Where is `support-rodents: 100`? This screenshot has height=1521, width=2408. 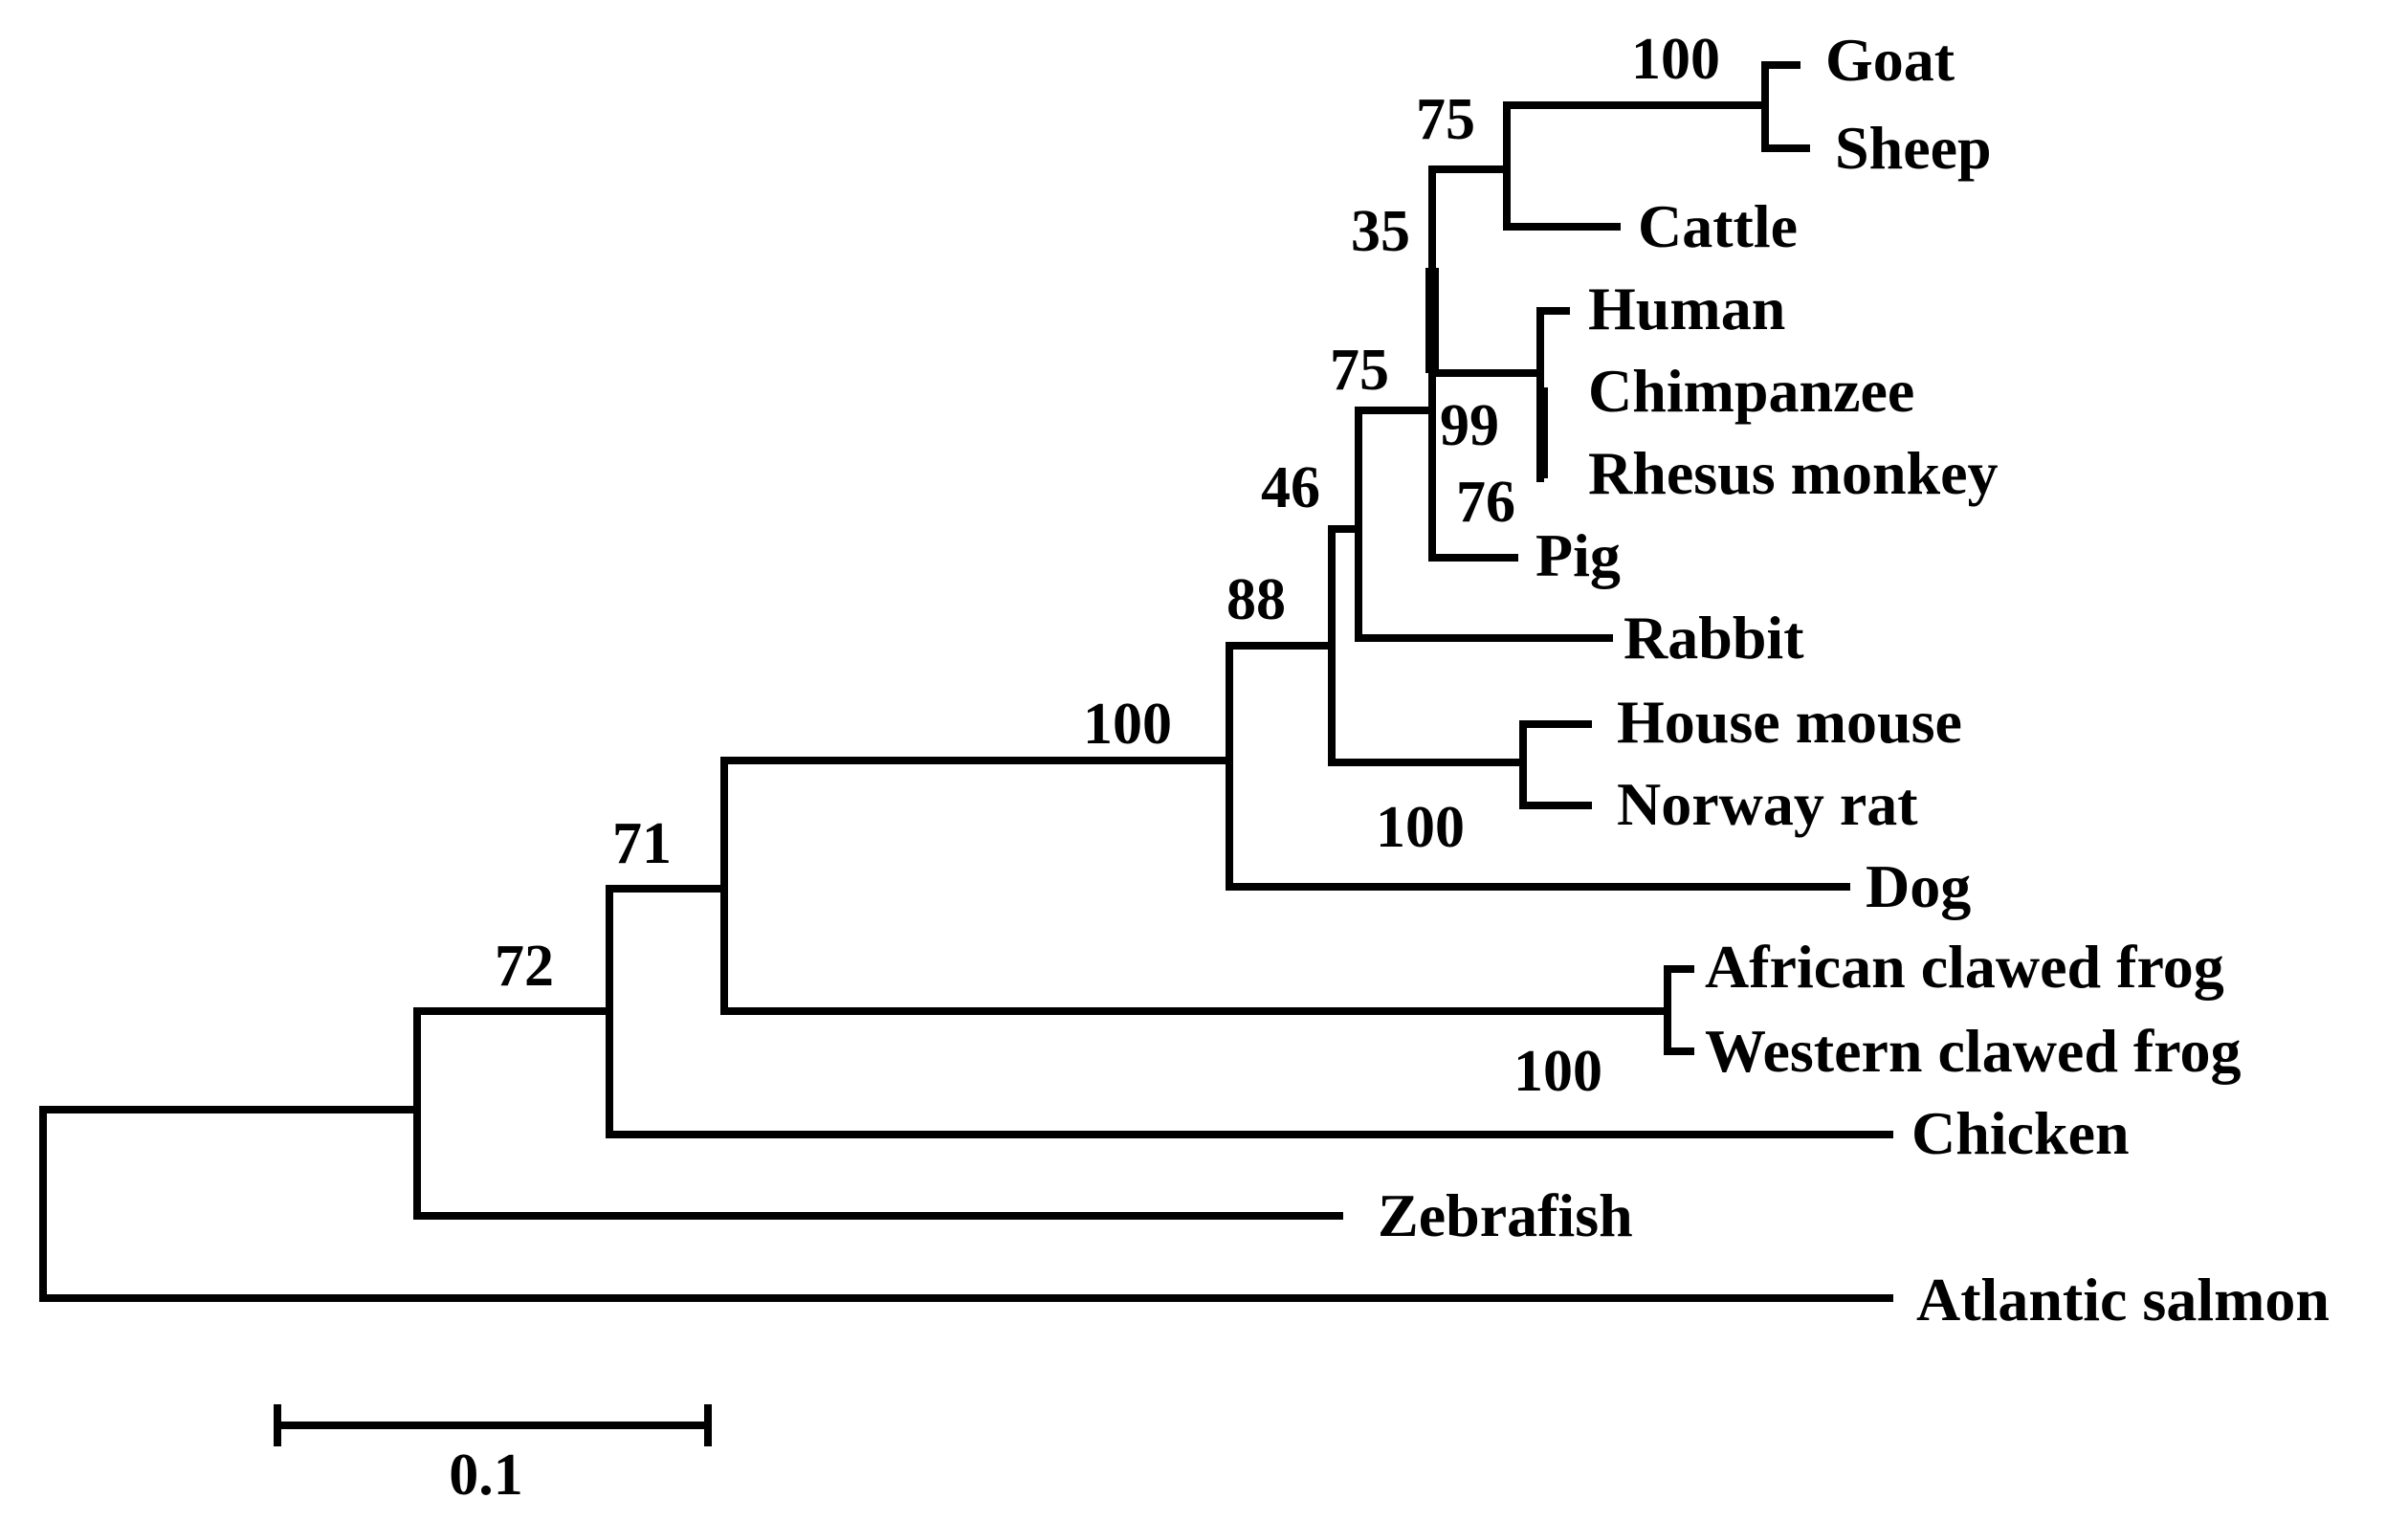
support-rodents: 100 is located at coordinates (1420, 827).